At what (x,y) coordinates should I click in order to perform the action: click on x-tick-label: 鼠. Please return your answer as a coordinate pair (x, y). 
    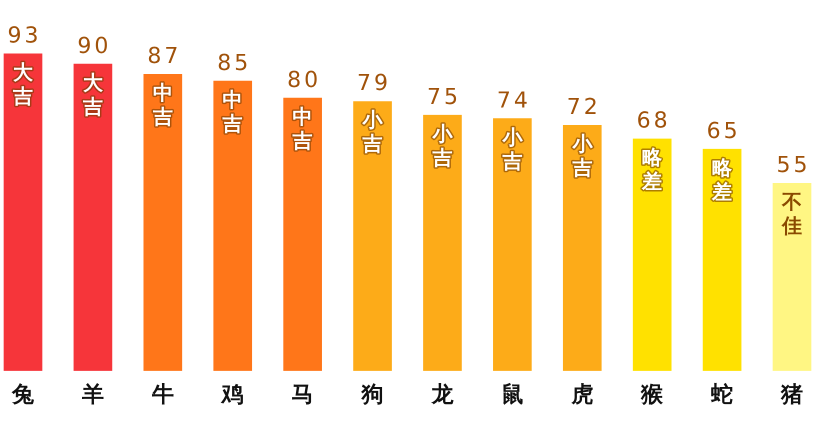
    Looking at the image, I should click on (512, 395).